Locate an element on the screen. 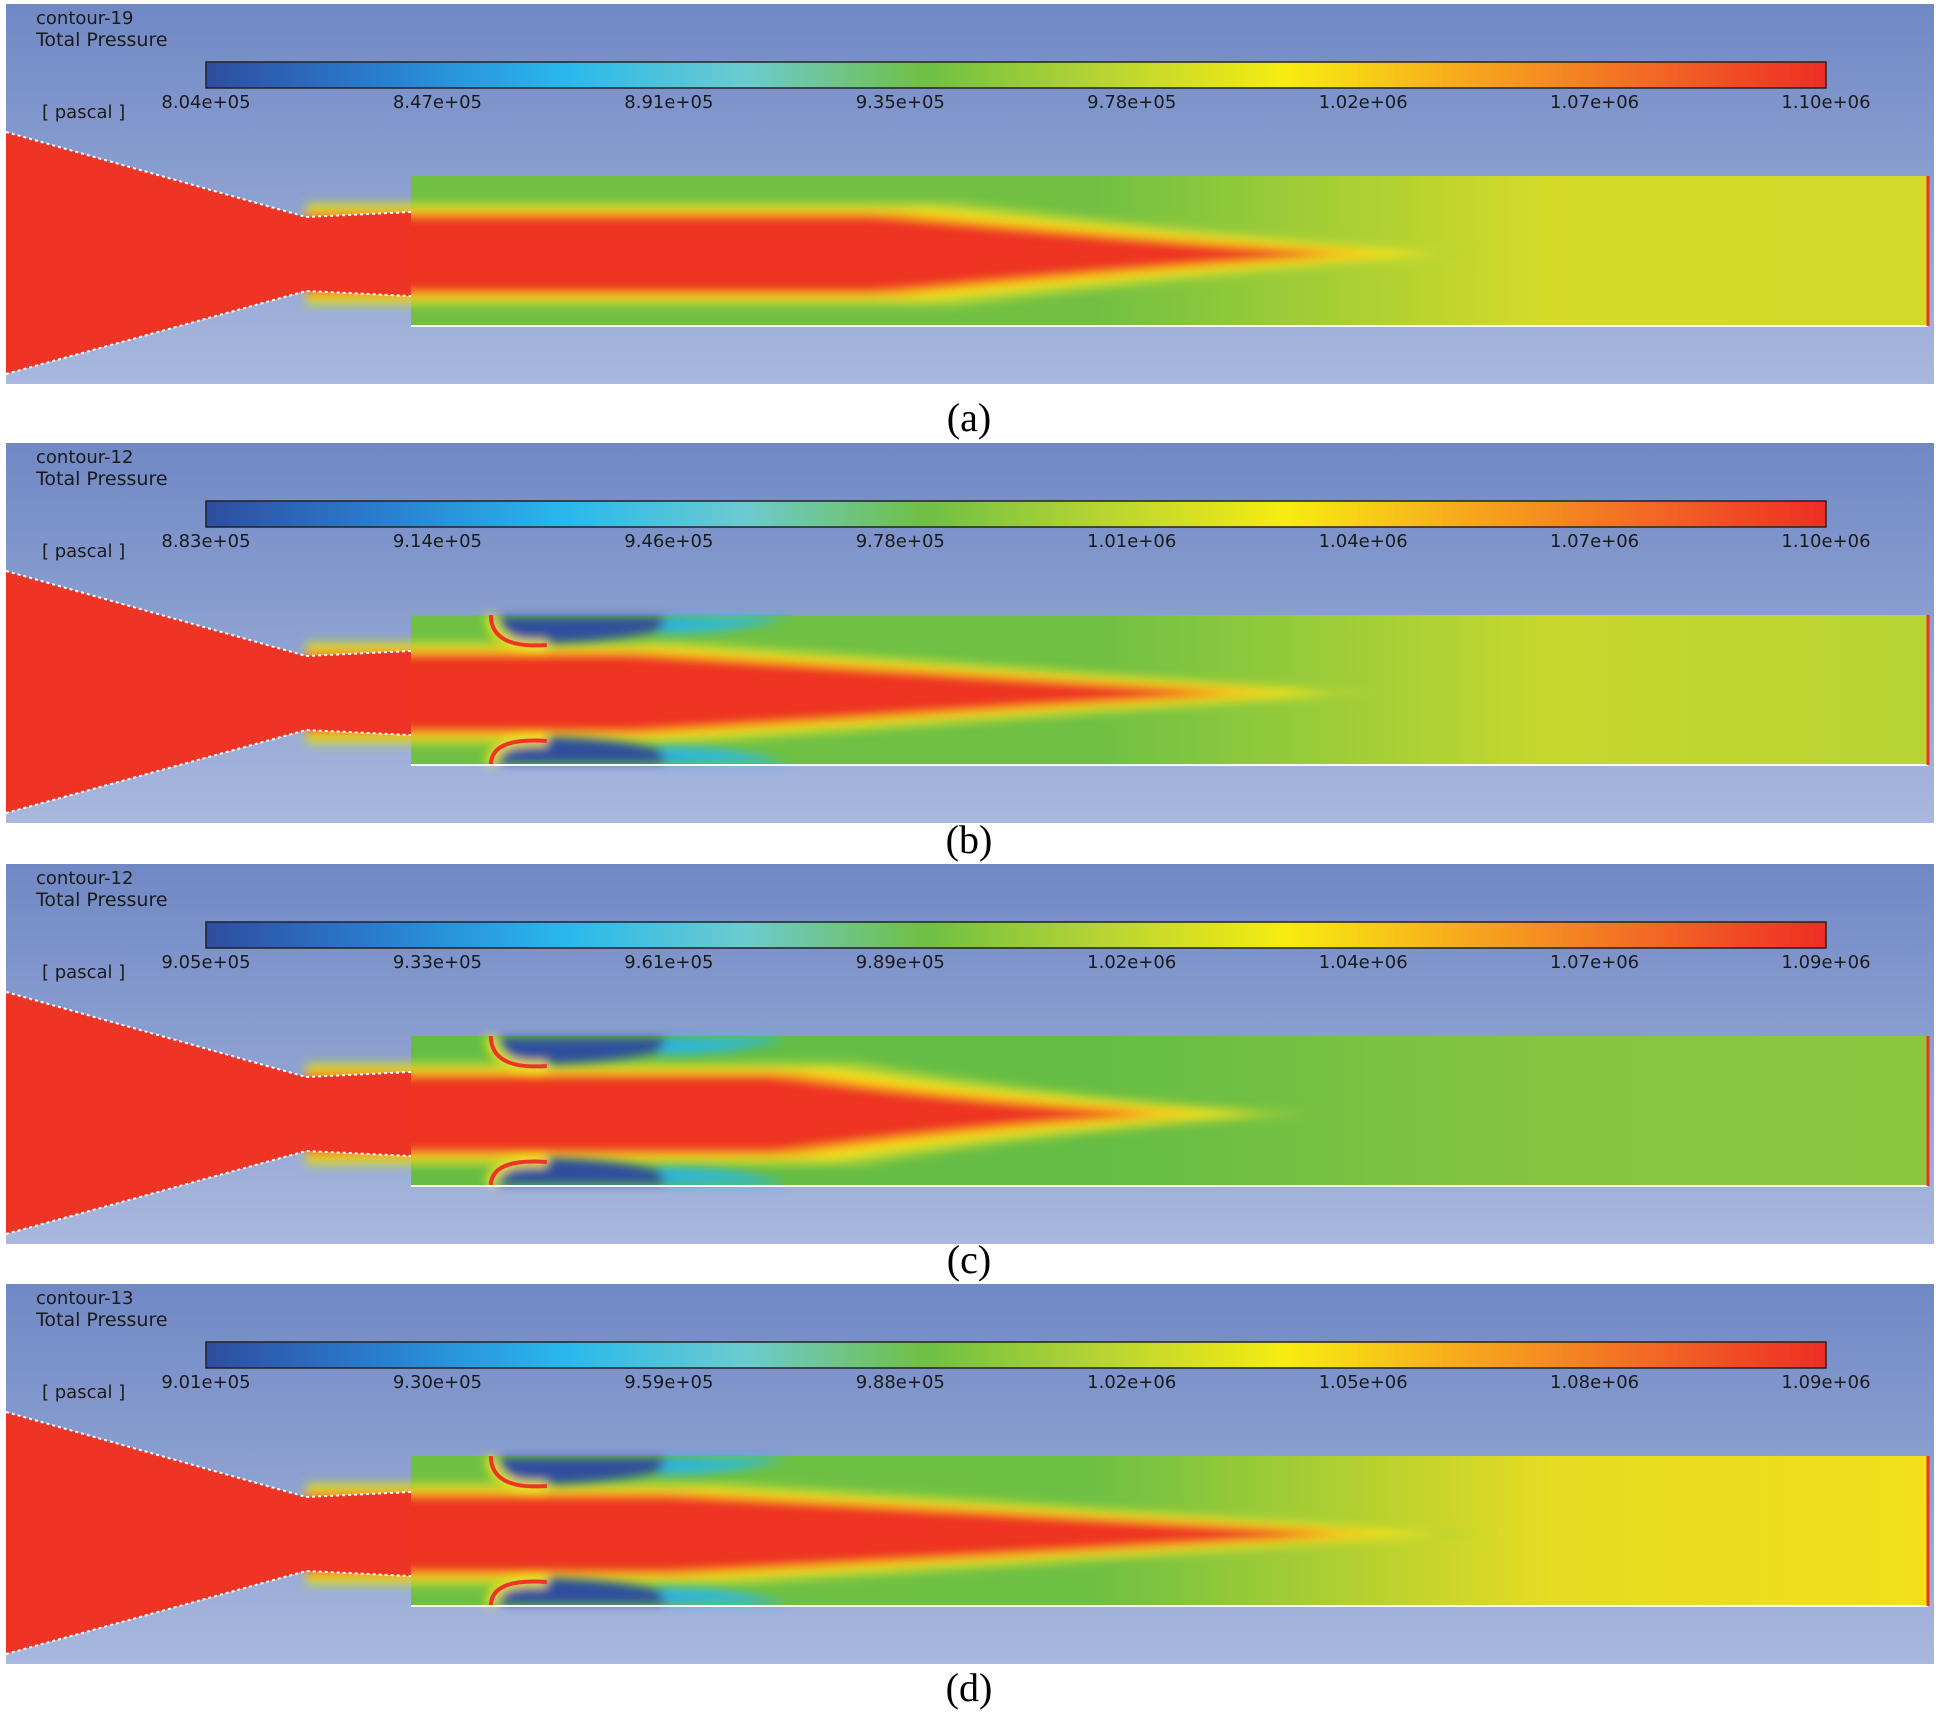  colorbar-tick-label: 8.04e+05 is located at coordinates (205, 102).